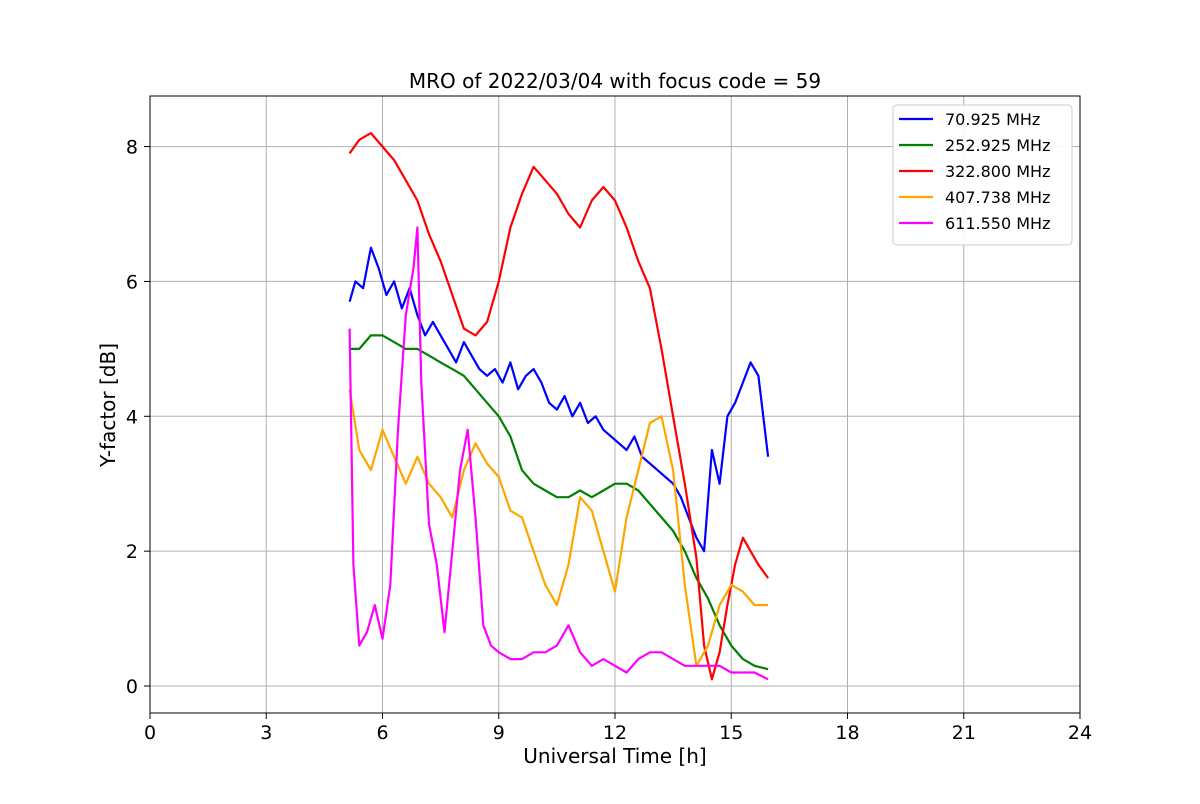  What do you see at coordinates (615, 81) in the screenshot?
I see `chart-title: MRO of 2022/03/04 with focus code = 59` at bounding box center [615, 81].